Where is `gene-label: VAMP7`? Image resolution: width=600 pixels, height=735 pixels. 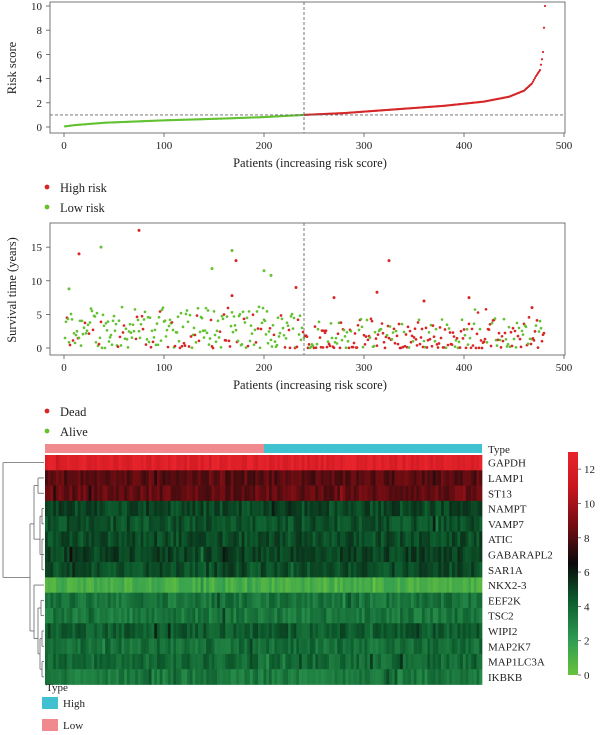 gene-label: VAMP7 is located at coordinates (506, 525).